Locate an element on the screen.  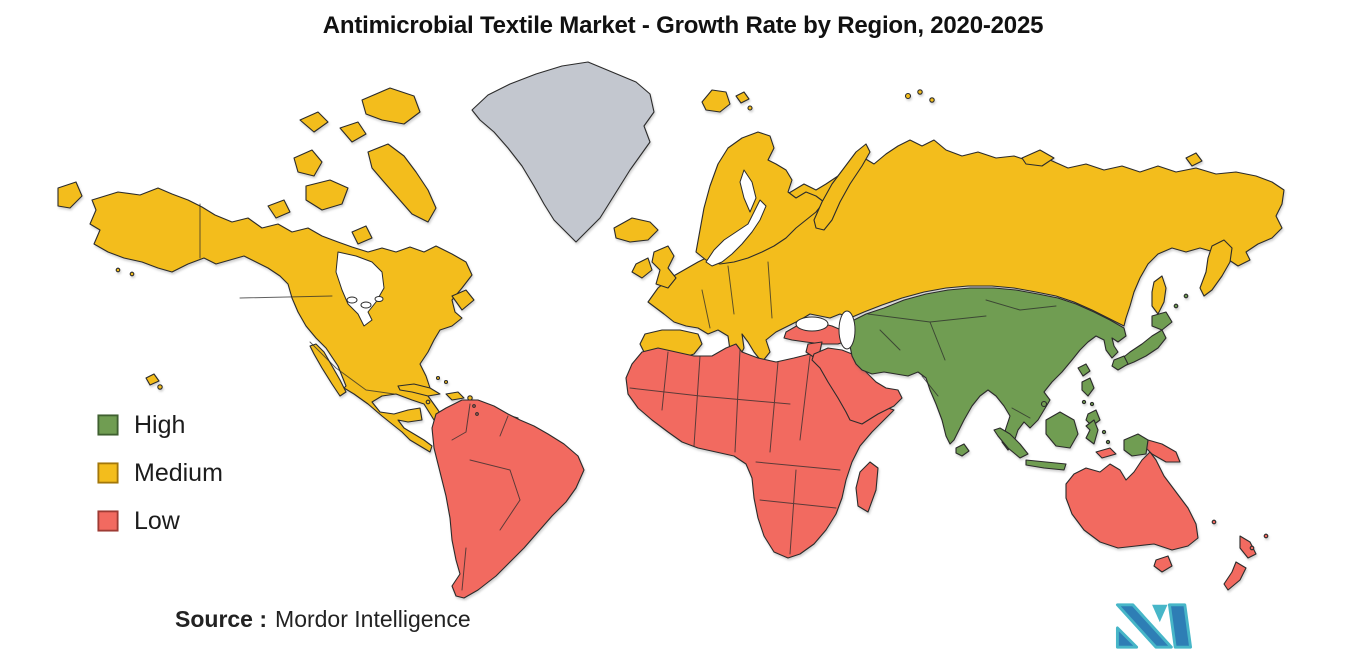
cuba is located at coordinates (419, 390).